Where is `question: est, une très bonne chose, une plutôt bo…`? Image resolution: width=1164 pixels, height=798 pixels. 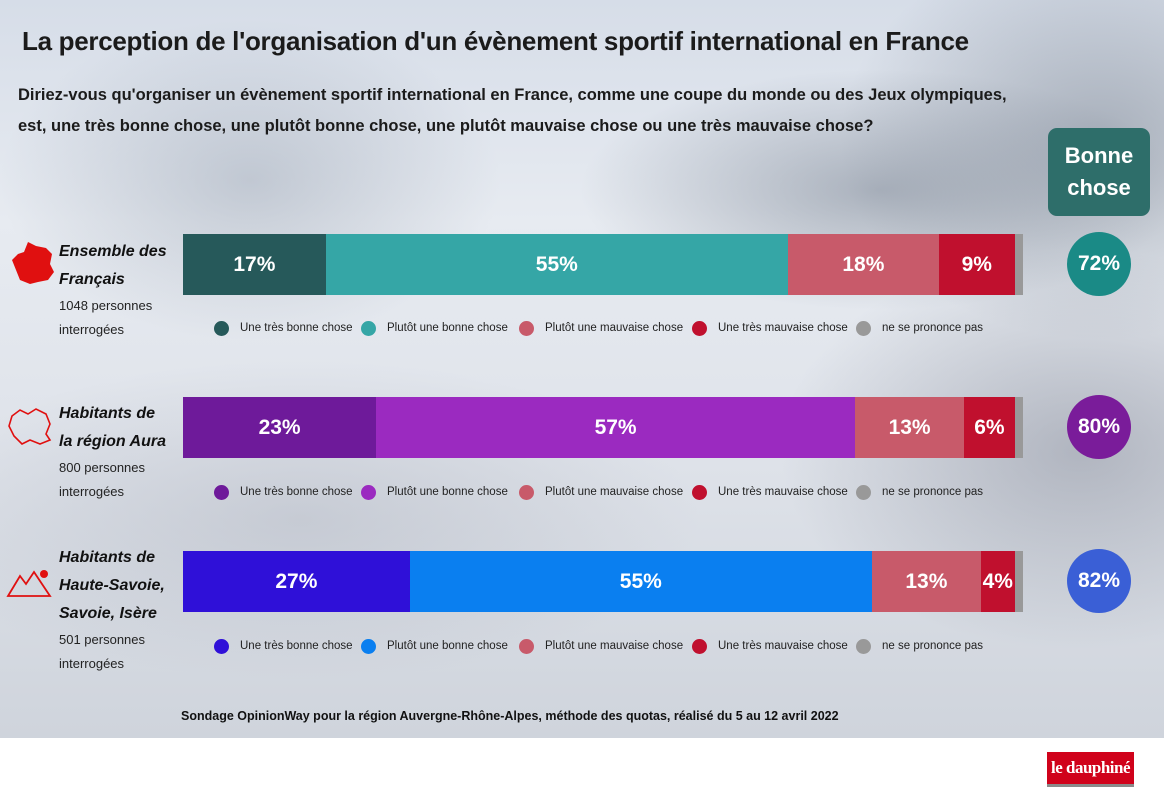 question: est, une très bonne chose, une plutôt bo… is located at coordinates (446, 126).